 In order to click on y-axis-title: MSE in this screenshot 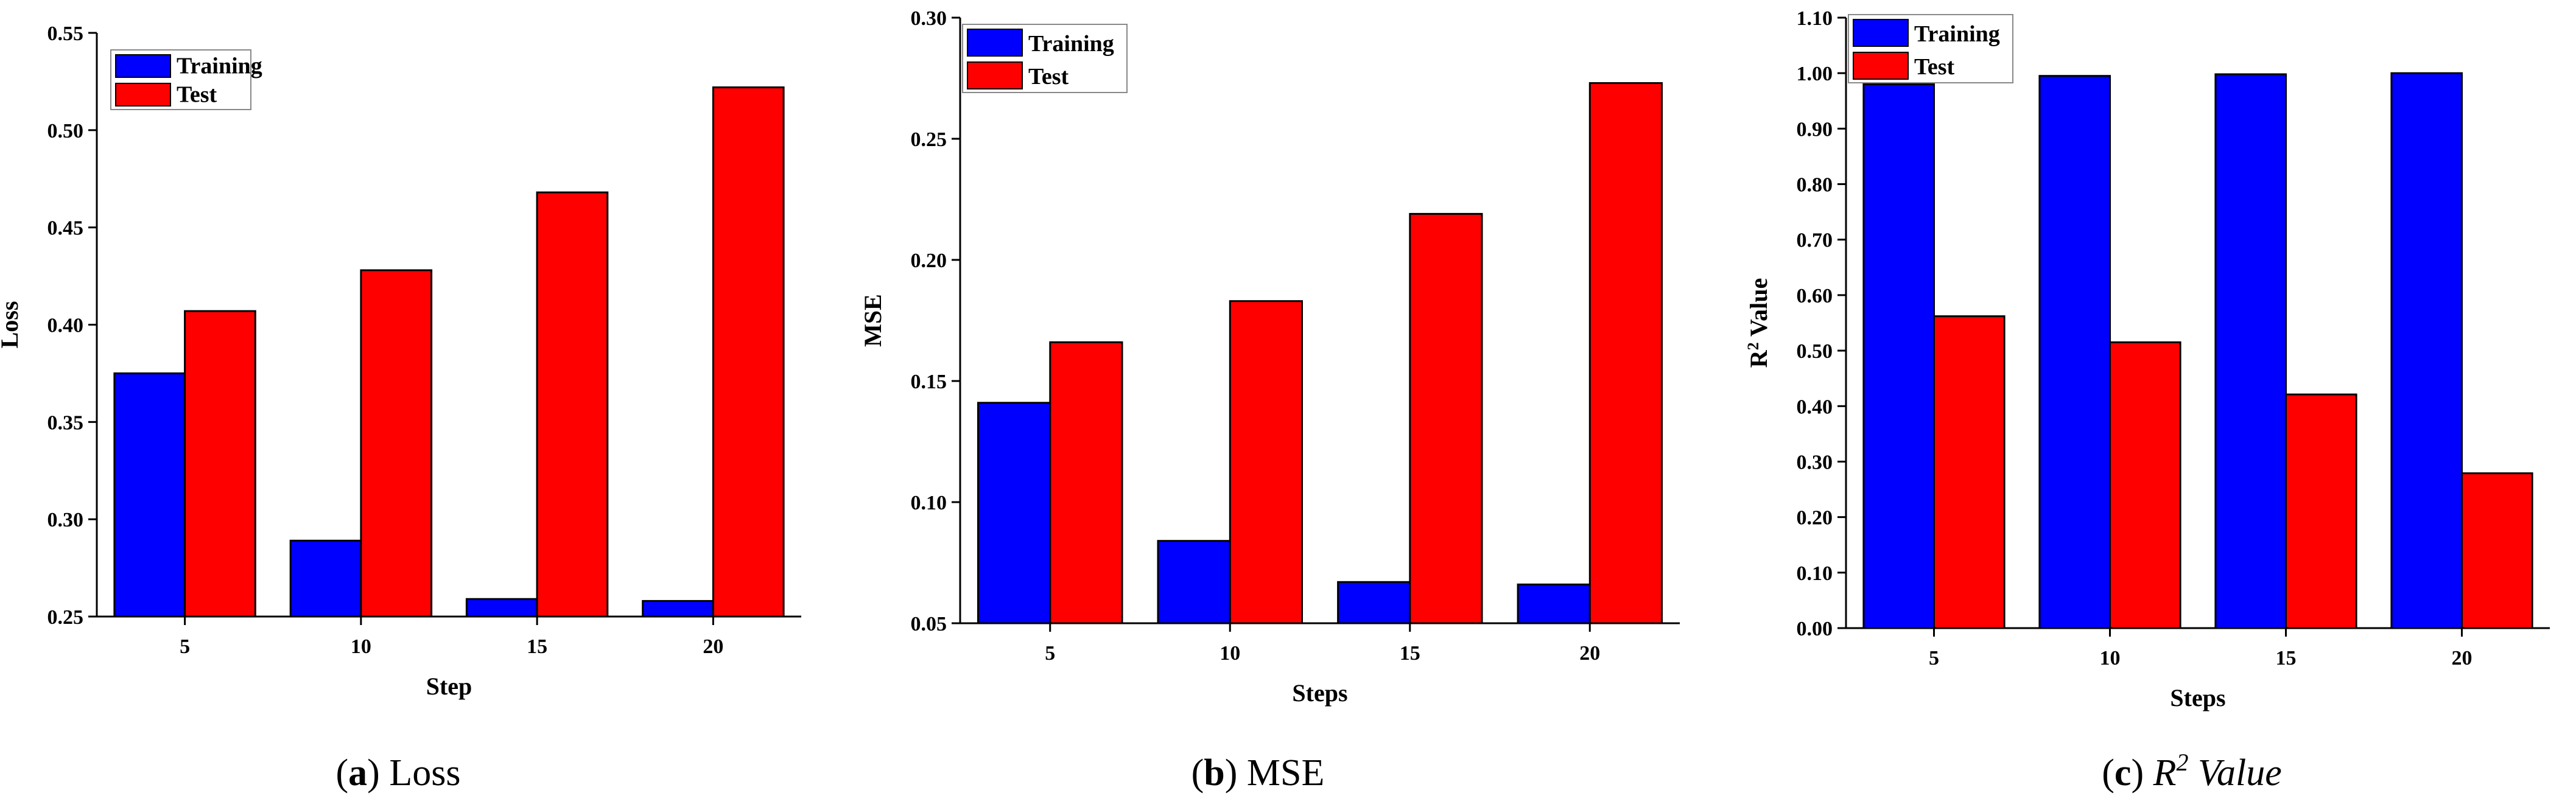, I will do `click(872, 320)`.